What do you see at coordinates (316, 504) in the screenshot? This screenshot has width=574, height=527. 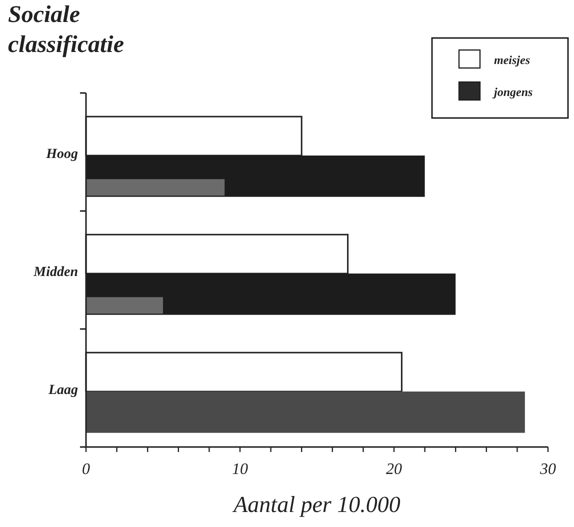 I see `x-axis-title: Aantal per 10.000` at bounding box center [316, 504].